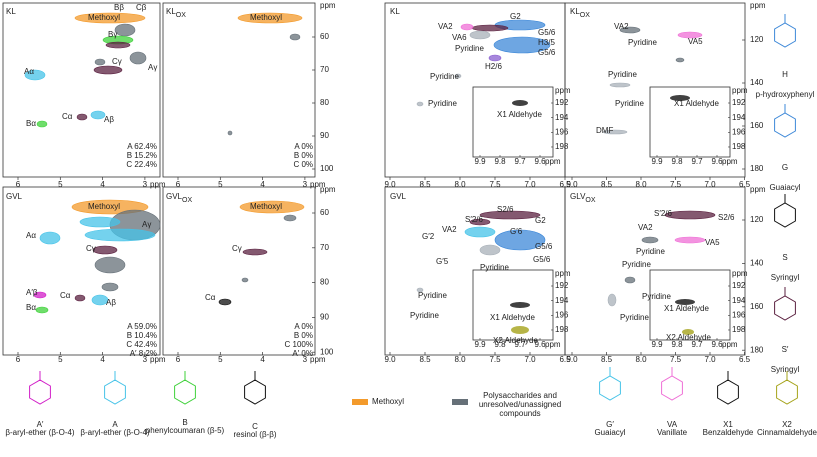 This screenshot has width=817, height=457. What do you see at coordinates (726, 217) in the screenshot?
I see `peak-label: S2/6` at bounding box center [726, 217].